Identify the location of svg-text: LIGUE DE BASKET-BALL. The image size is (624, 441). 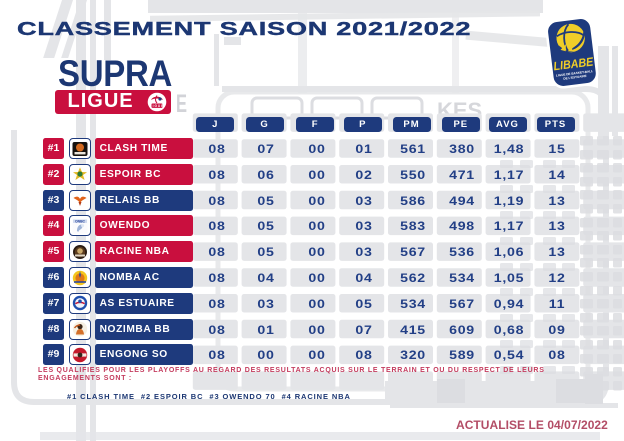
(575, 73).